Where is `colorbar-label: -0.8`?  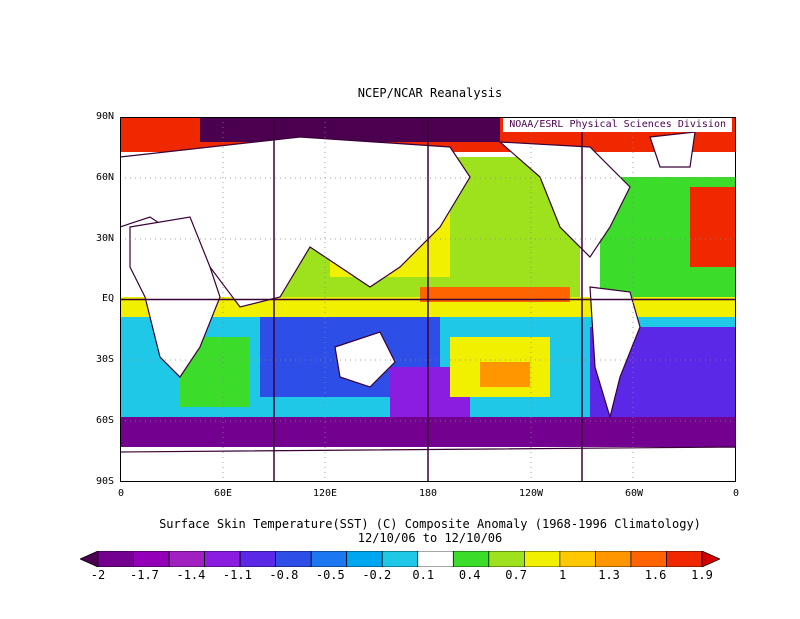
colorbar-label: -0.8 is located at coordinates (284, 575).